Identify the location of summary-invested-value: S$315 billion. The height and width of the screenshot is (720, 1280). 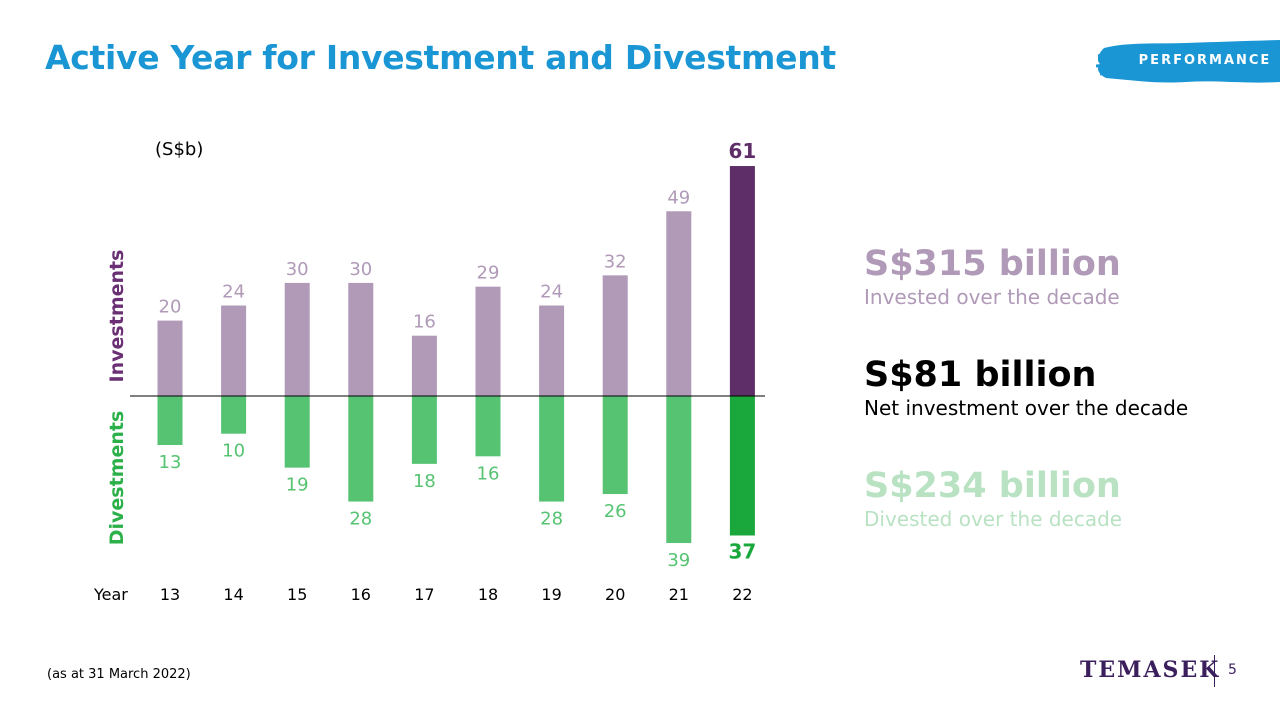
(992, 264).